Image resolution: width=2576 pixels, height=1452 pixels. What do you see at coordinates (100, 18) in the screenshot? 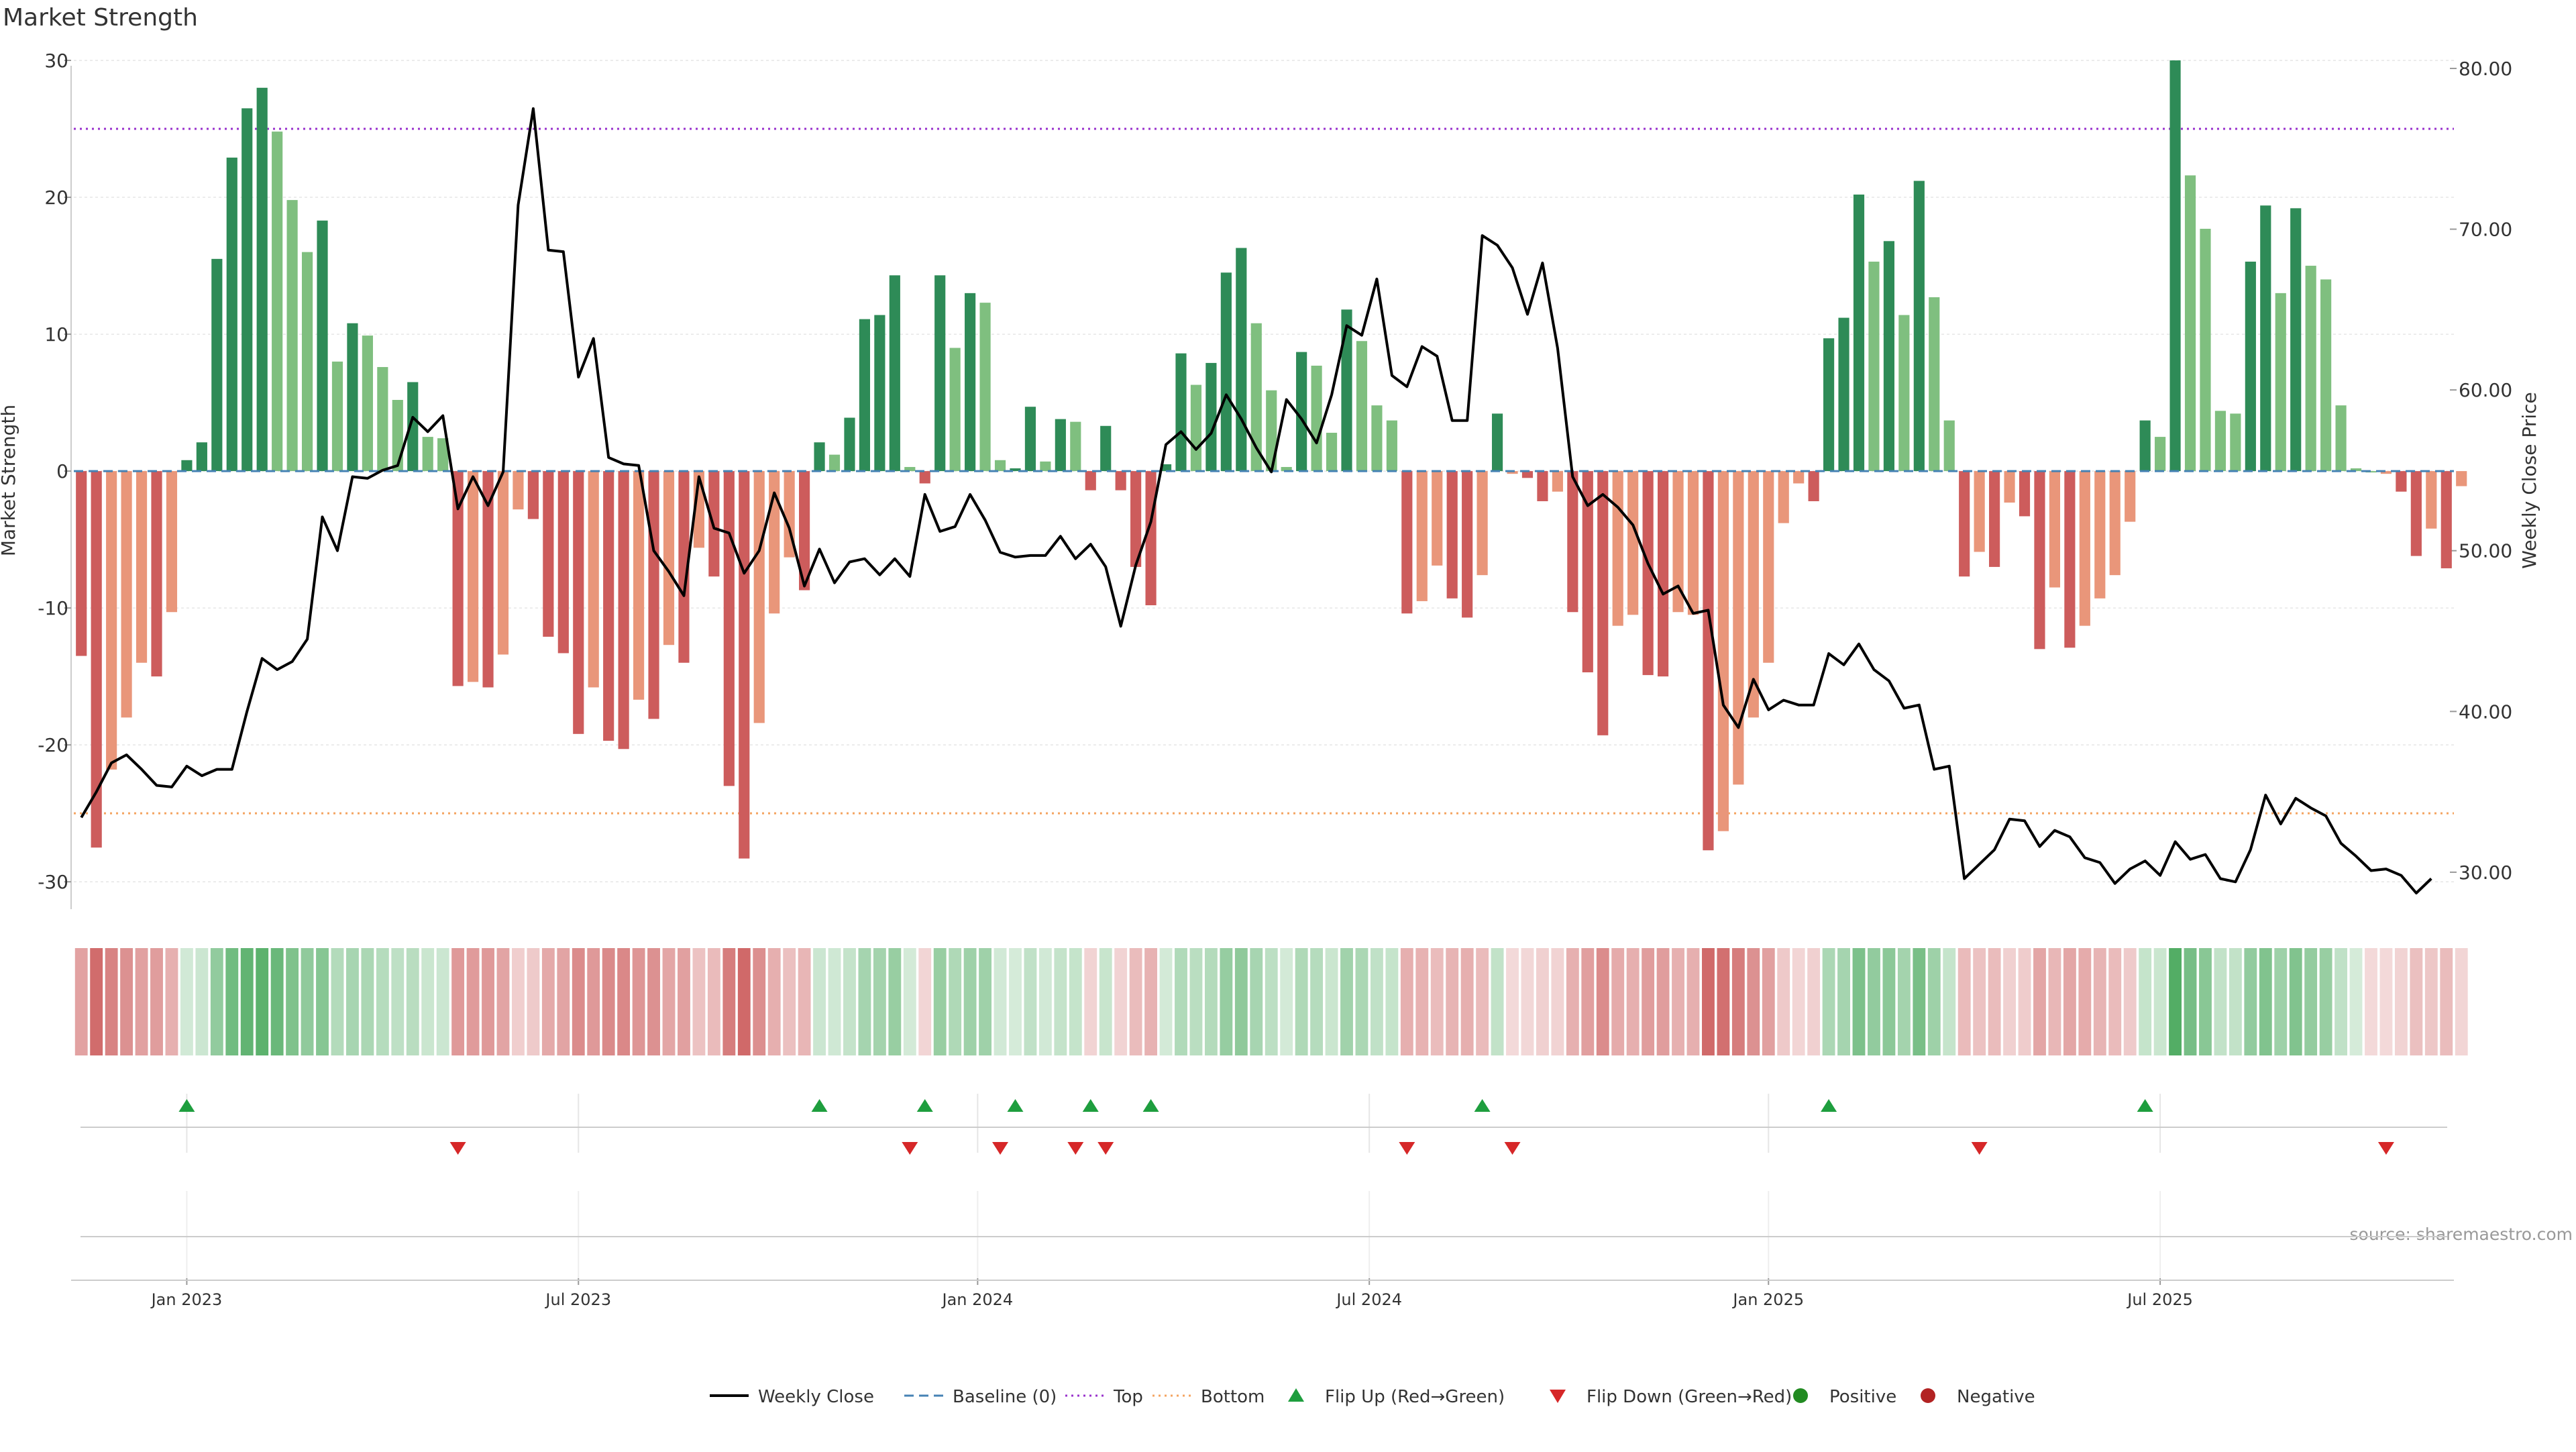
I see `chart-title: Market Strength` at bounding box center [100, 18].